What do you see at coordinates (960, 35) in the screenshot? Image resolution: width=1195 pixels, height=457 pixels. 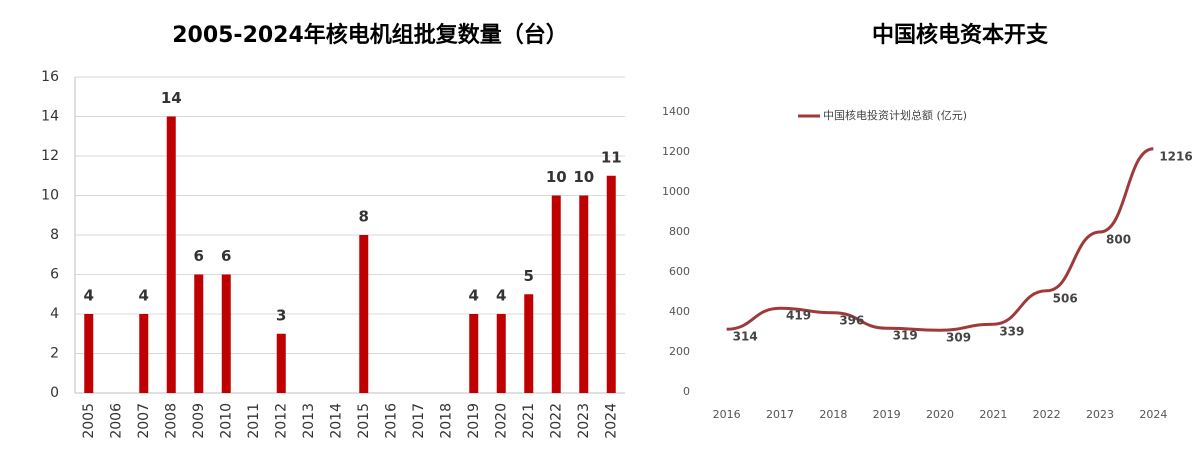 I see `chart-title: 中国核电资本开支` at bounding box center [960, 35].